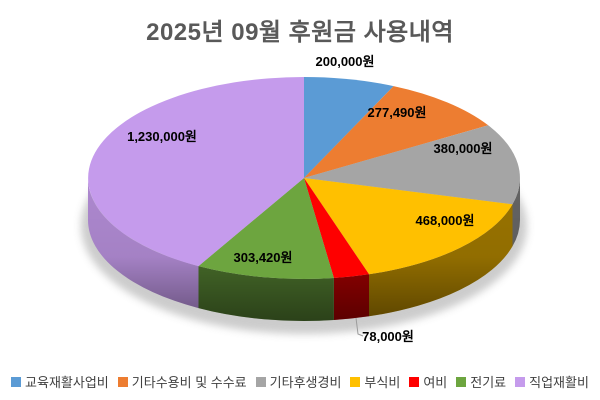 This screenshot has width=600, height=400. I want to click on legend-item-0: 교육재활사업비, so click(60, 381).